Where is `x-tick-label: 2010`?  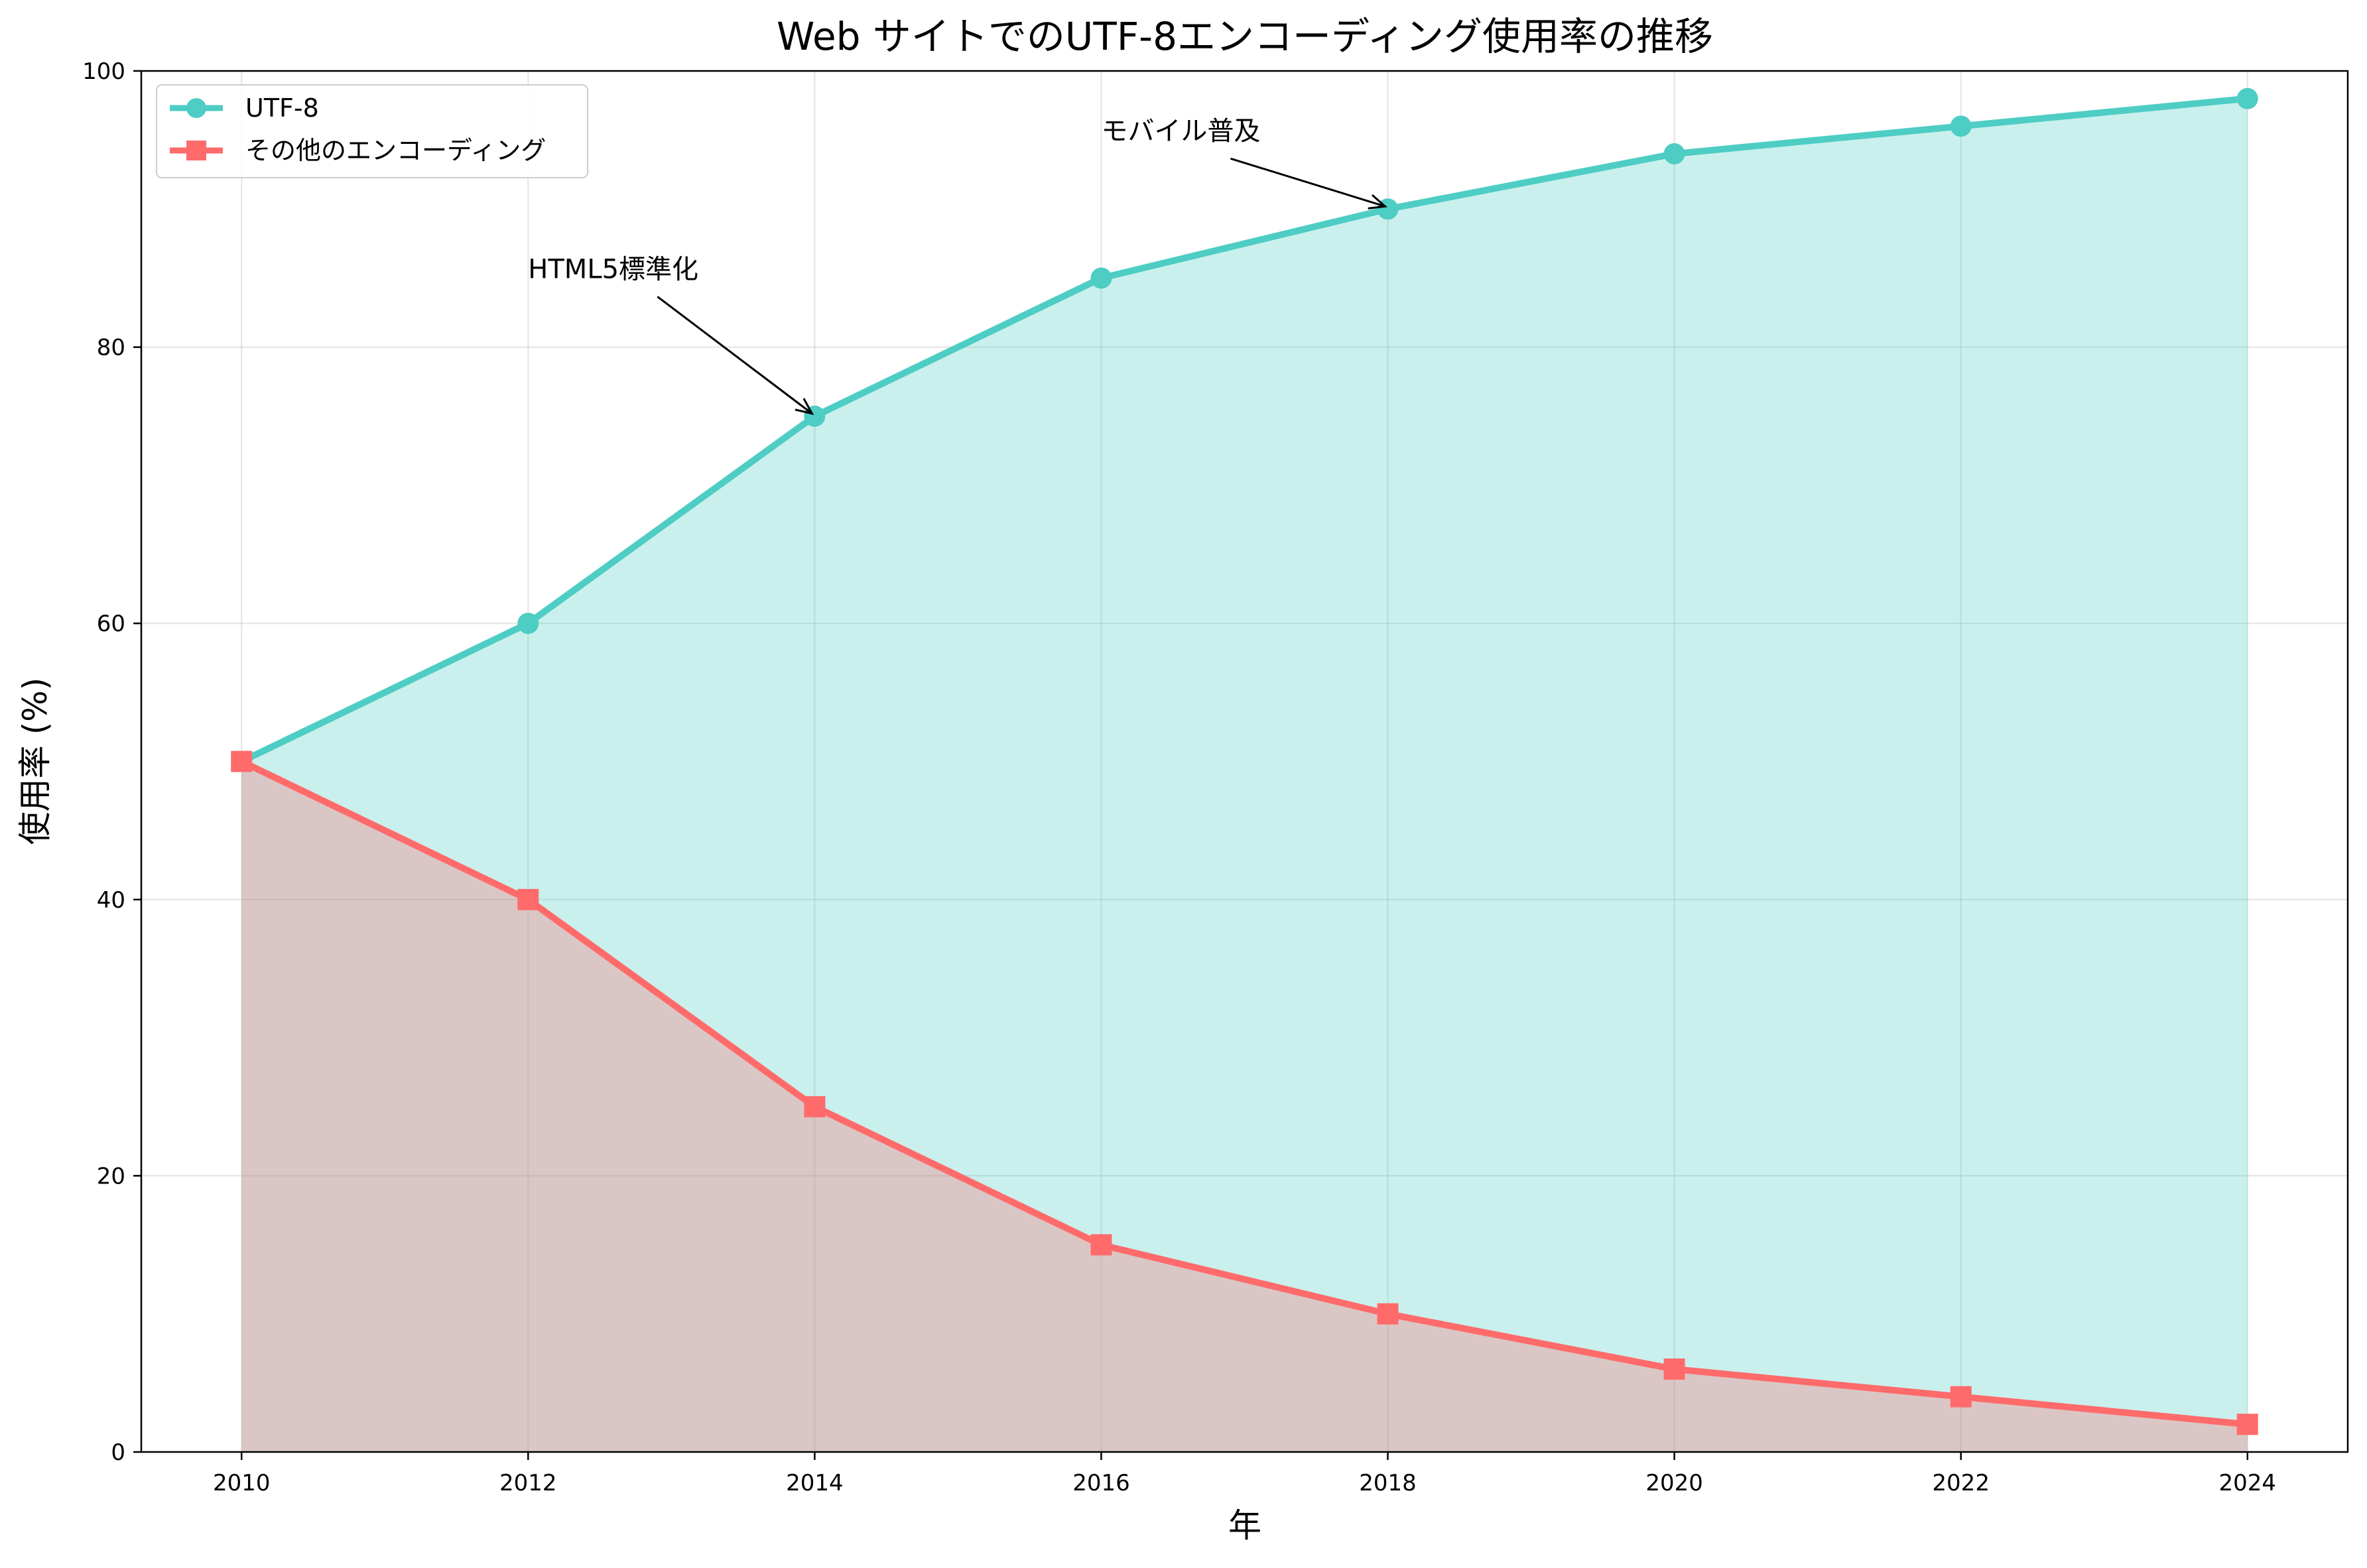 x-tick-label: 2010 is located at coordinates (242, 1483).